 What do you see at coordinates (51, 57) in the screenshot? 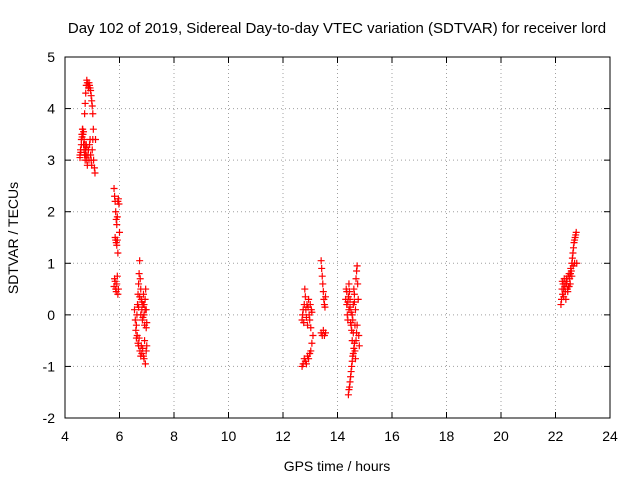
I see `y-tick-label: 5` at bounding box center [51, 57].